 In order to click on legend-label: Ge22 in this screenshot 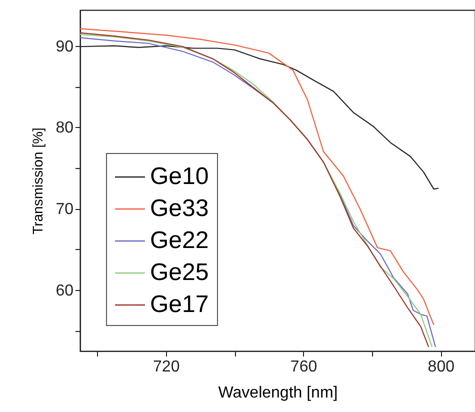, I will do `click(179, 240)`.